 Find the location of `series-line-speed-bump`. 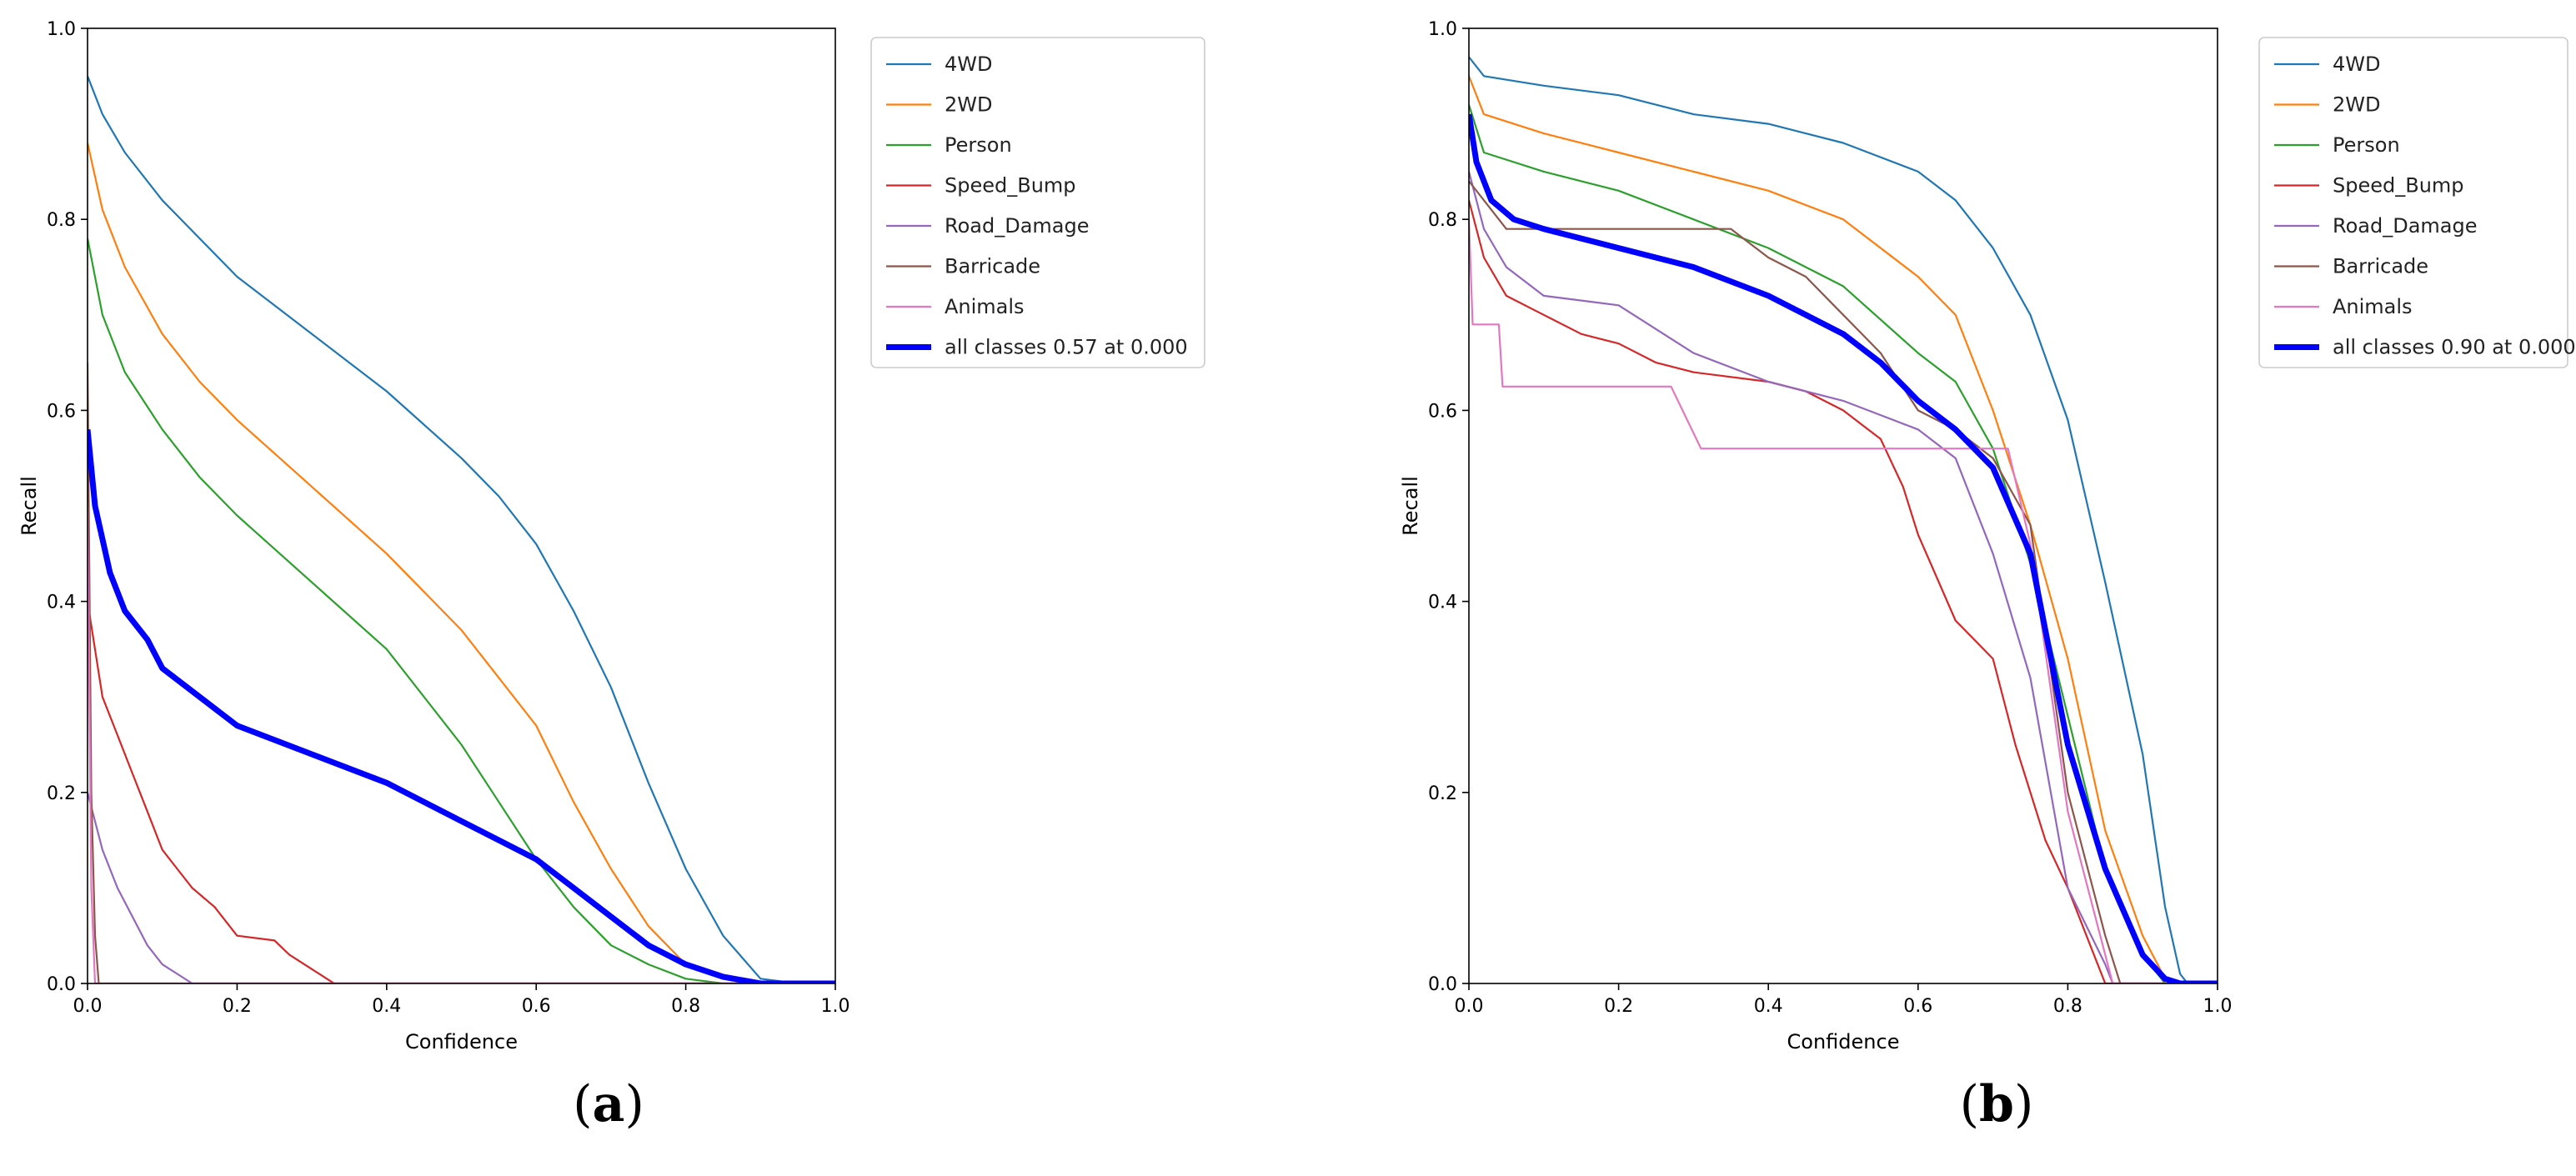

series-line-speed-bump is located at coordinates (461, 792).